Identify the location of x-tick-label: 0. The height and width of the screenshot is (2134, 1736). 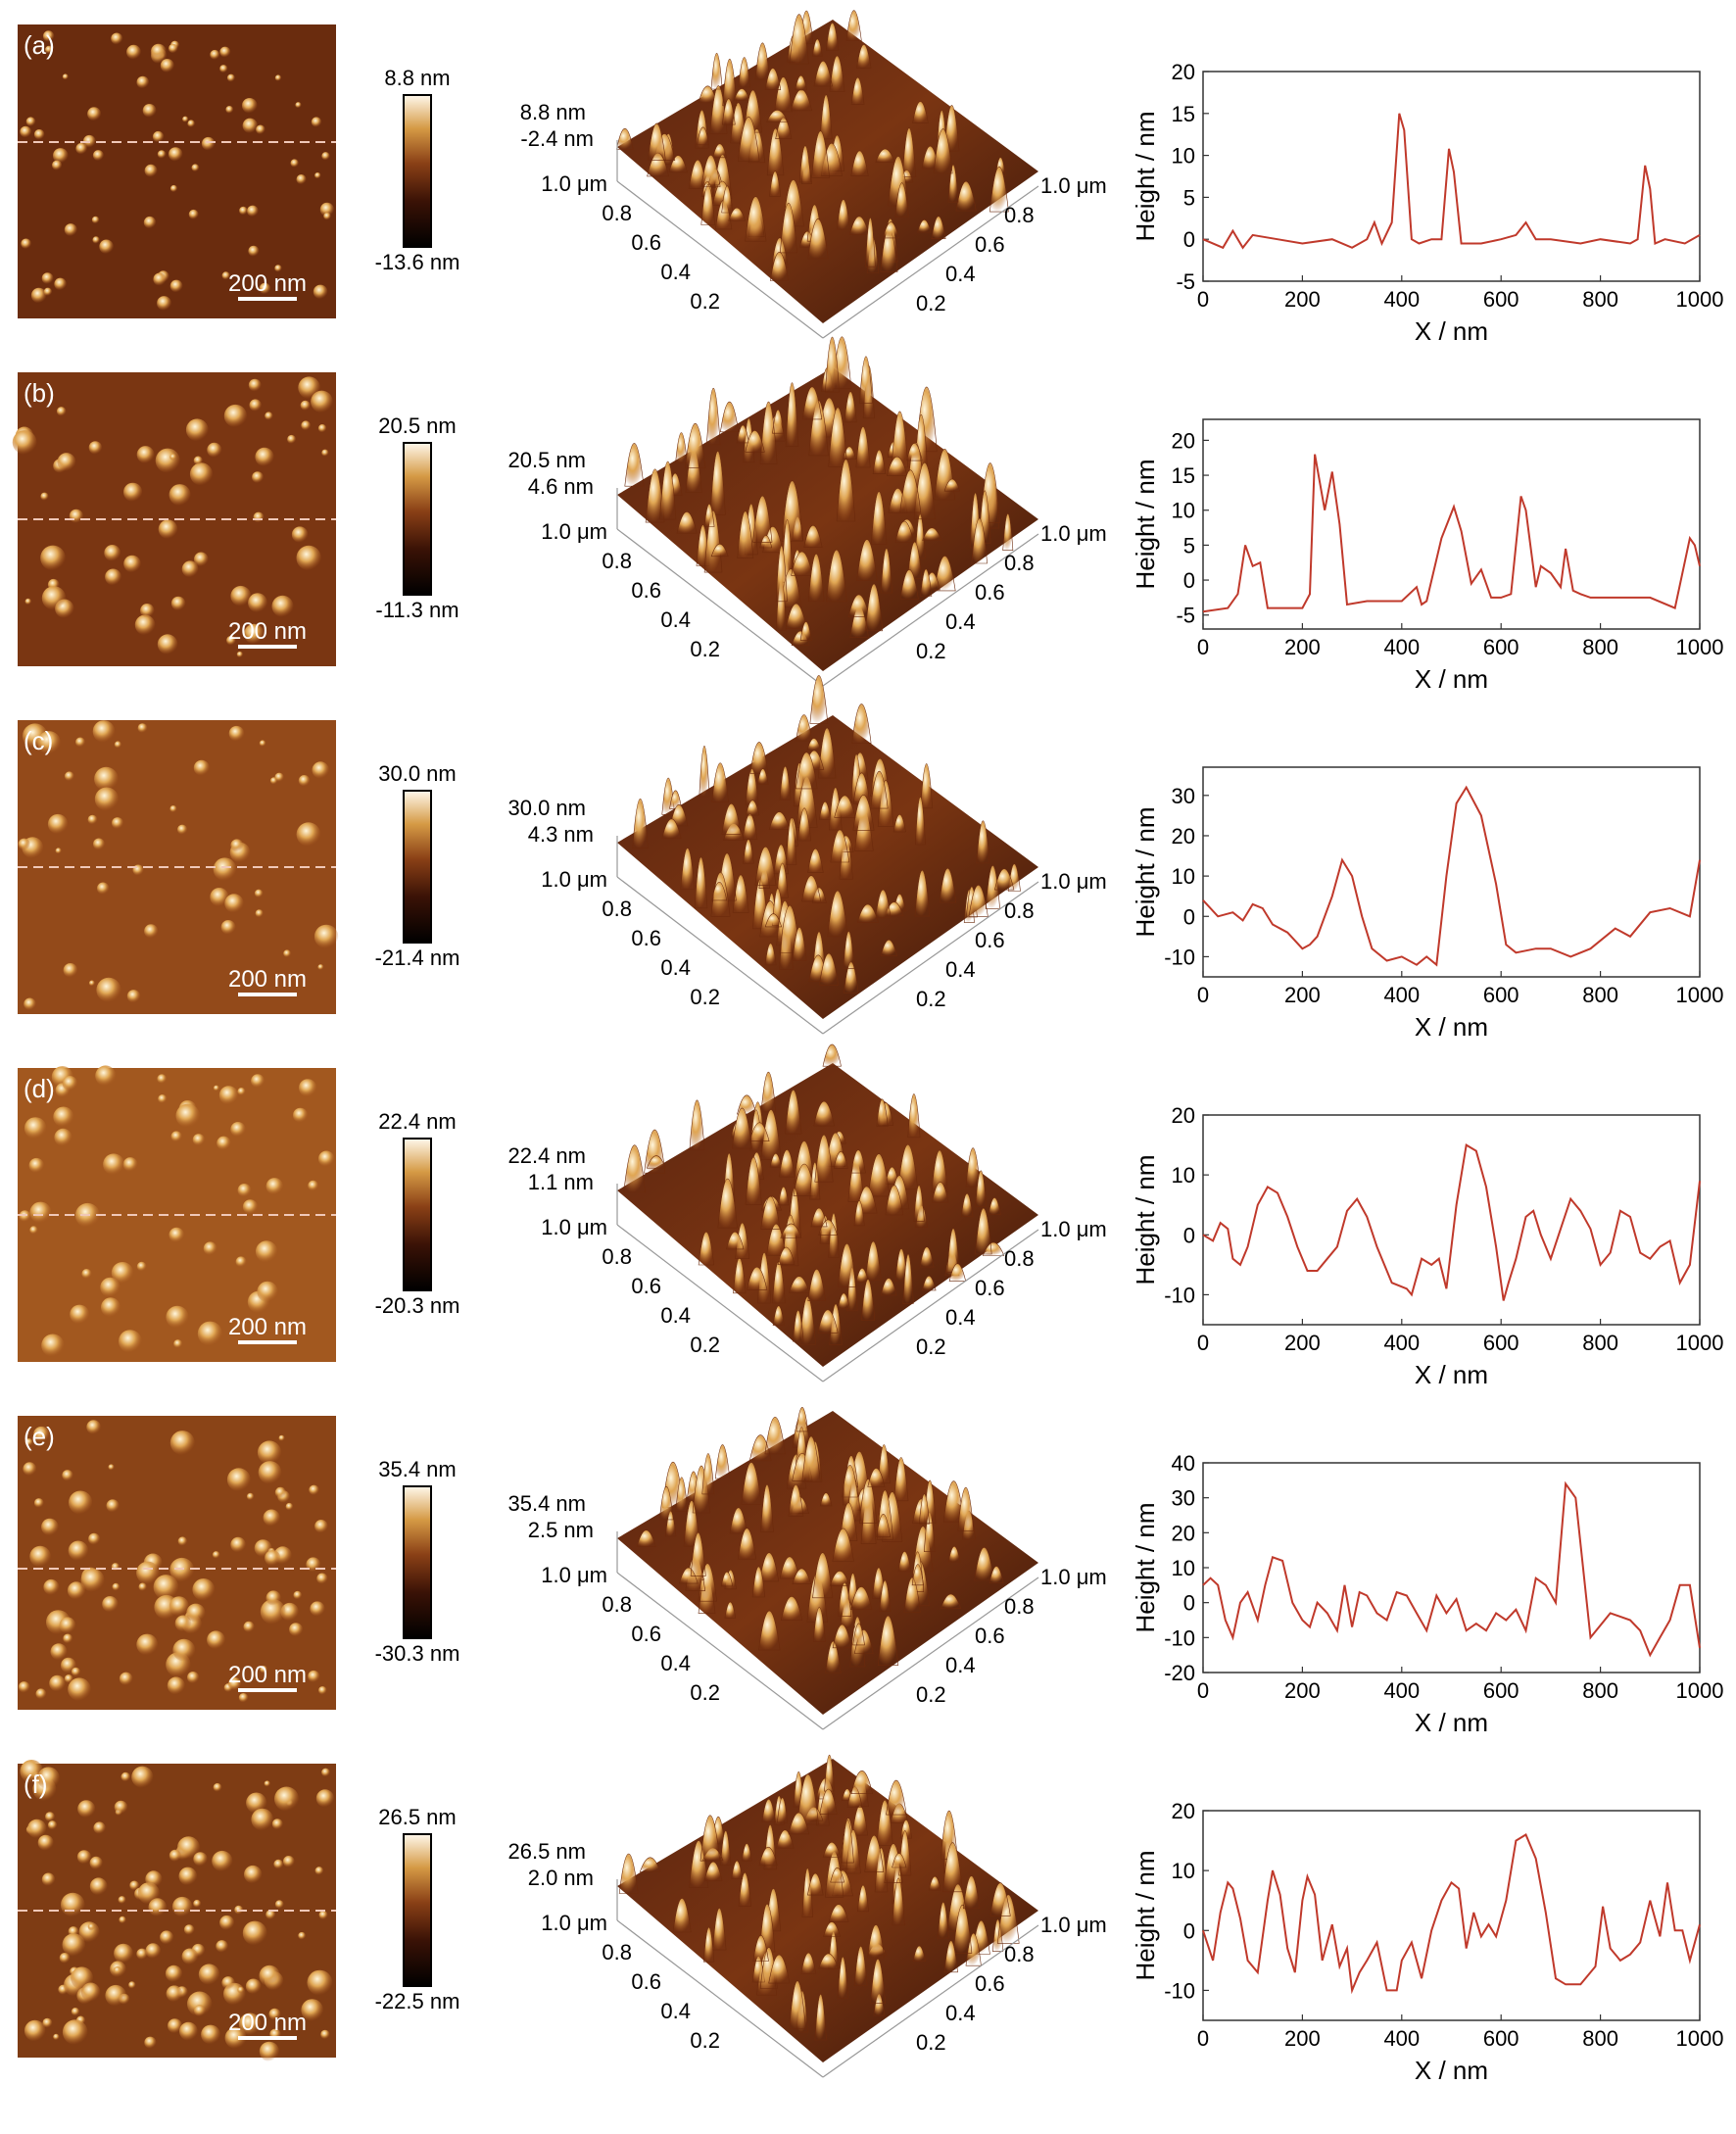
(1203, 995).